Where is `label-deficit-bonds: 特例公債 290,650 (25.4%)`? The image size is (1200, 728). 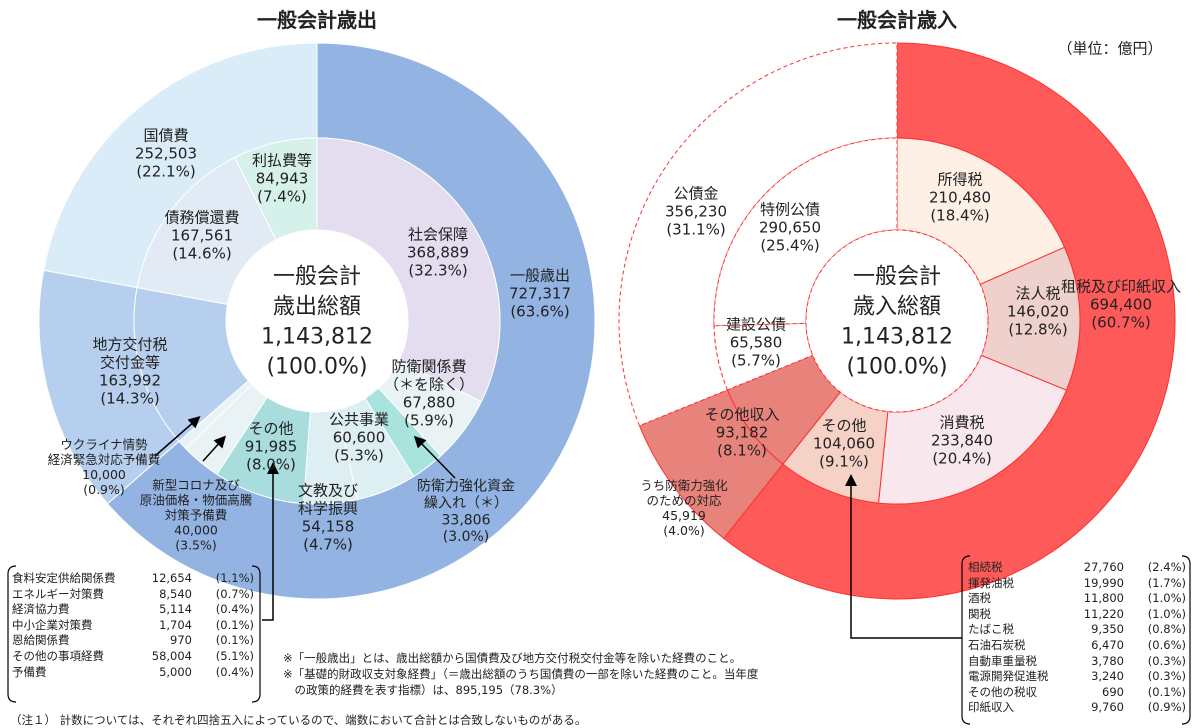
label-deficit-bonds: 特例公債 290,650 (25.4%) is located at coordinates (790, 227).